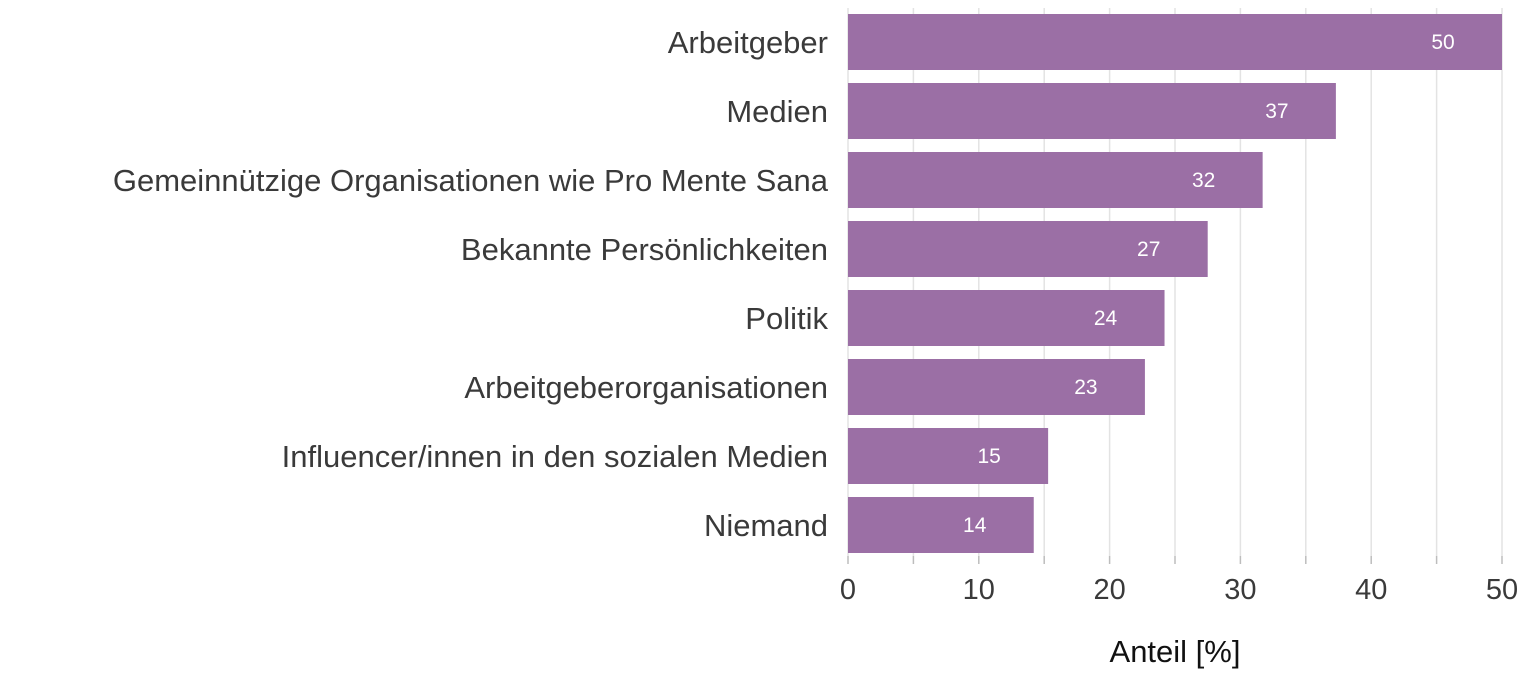  Describe the element at coordinates (555, 456) in the screenshot. I see `category-label: Influencer/innen in den sozialen Medien` at that location.